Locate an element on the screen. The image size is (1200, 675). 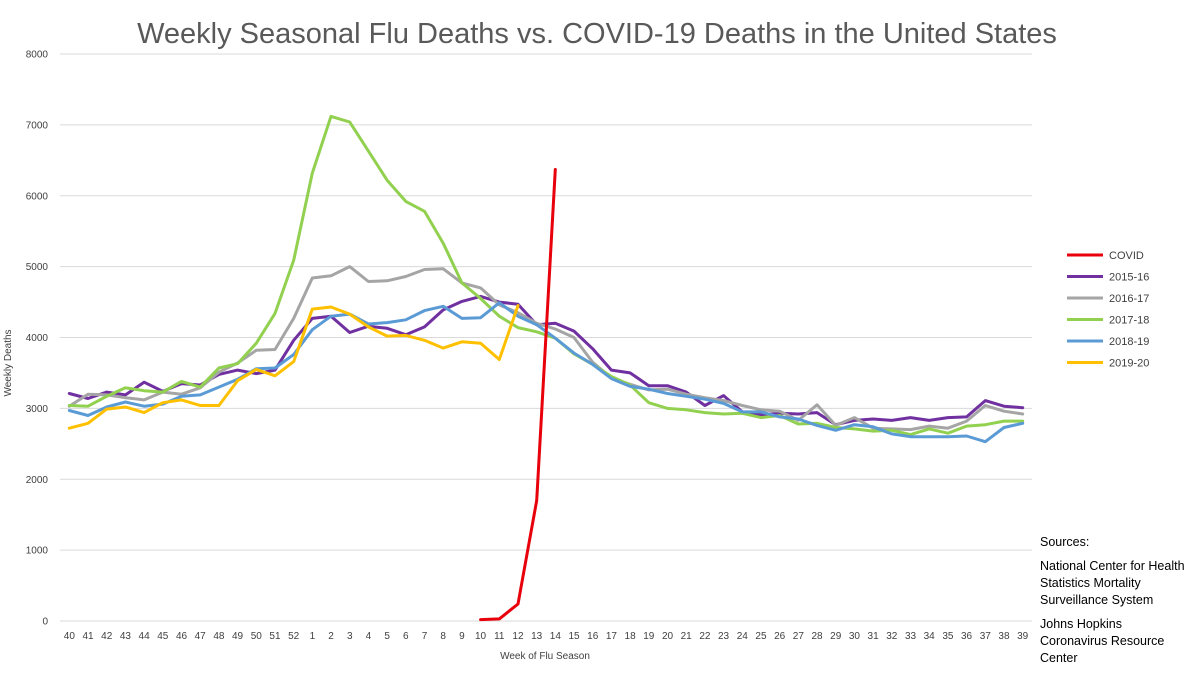
x-tick-label: 50 is located at coordinates (257, 636).